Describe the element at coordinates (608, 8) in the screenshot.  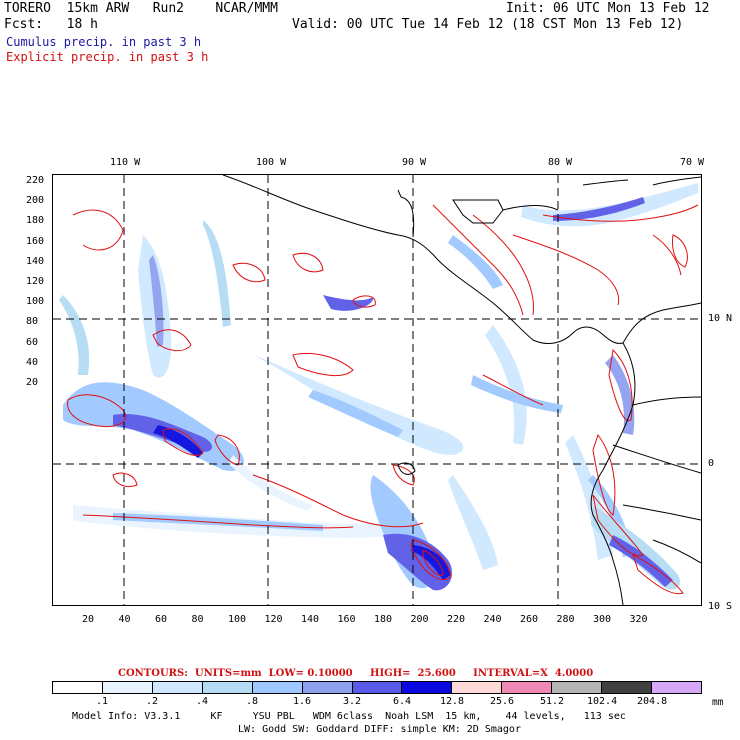
I see `header-init: Init: 06 UTC Mon 13 Feb 12` at that location.